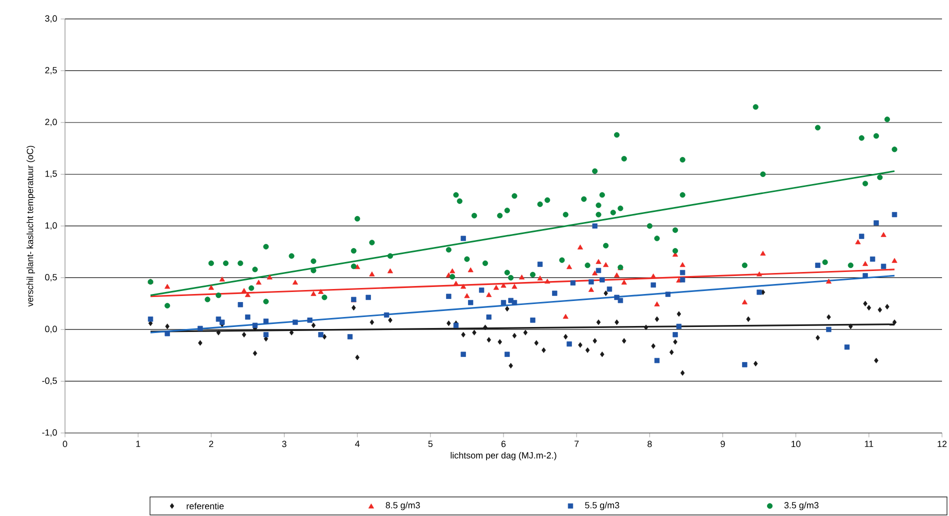 This screenshot has width=949, height=516. Describe the element at coordinates (576, 443) in the screenshot. I see `x-tick-label: 7` at that location.